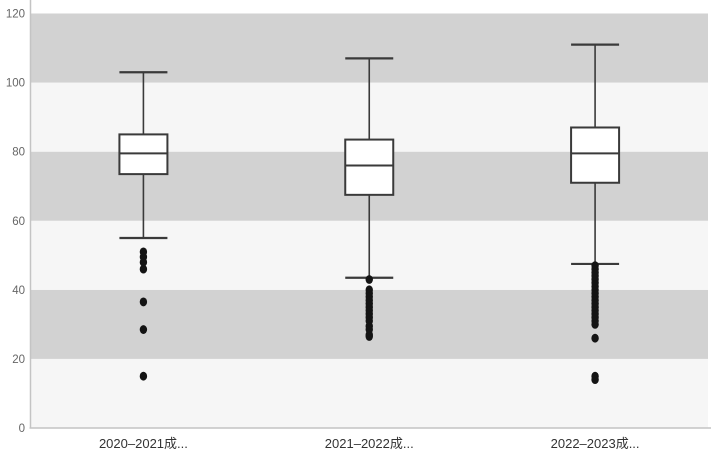  Describe the element at coordinates (15, 15) in the screenshot. I see `y-tick-label: 120` at that location.